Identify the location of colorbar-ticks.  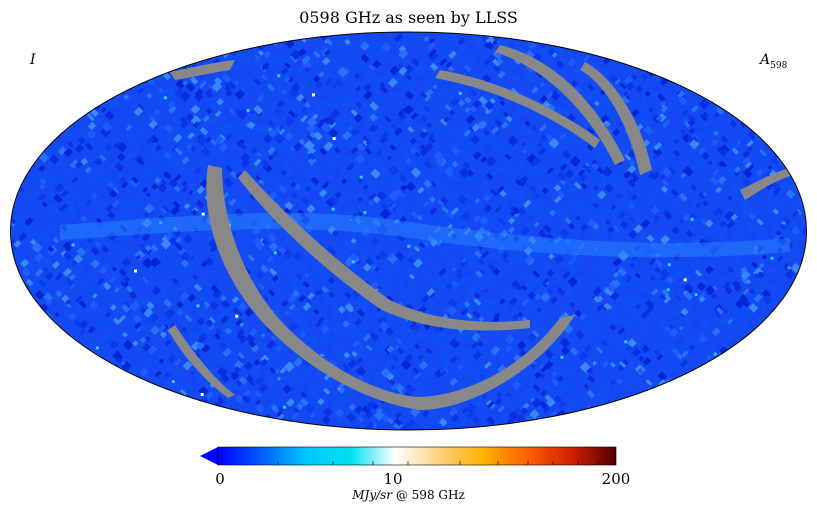
(438, 463).